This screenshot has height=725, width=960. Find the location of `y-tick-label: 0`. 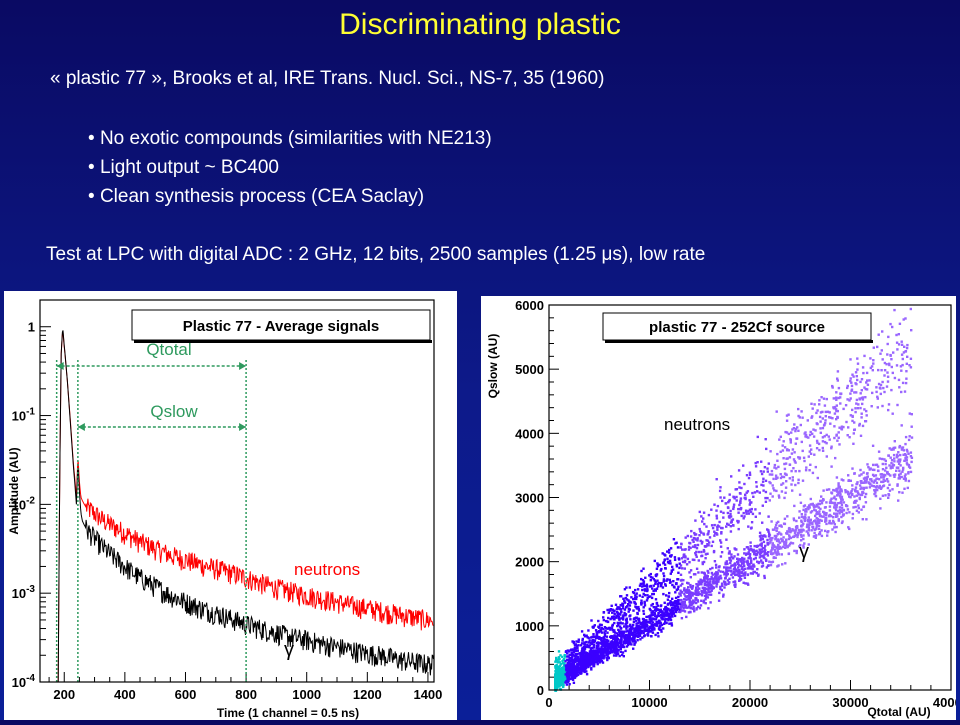

y-tick-label: 0 is located at coordinates (540, 690).